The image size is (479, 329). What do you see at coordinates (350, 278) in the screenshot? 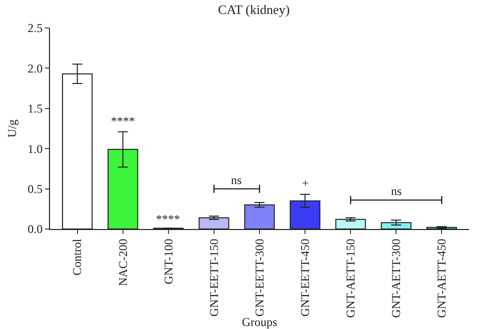
I see `x-tick-label: GNT-AETT-150` at bounding box center [350, 278].